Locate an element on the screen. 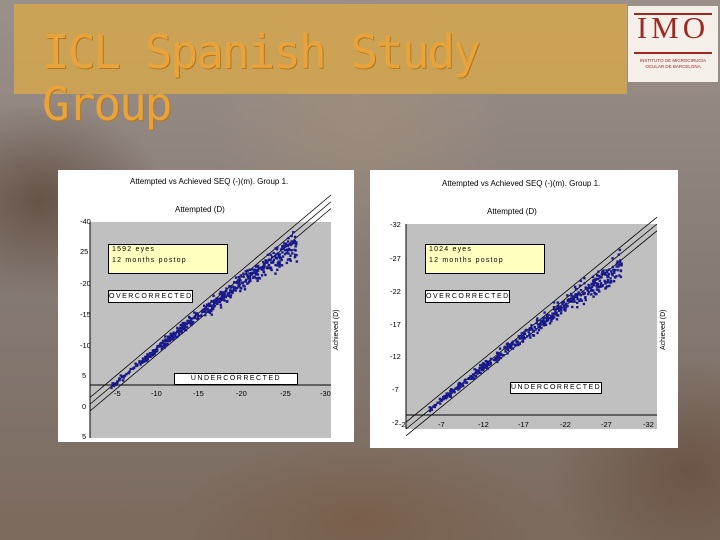 The image size is (720, 540). left-chart-xlabel: Attempted (D) is located at coordinates (200, 209).